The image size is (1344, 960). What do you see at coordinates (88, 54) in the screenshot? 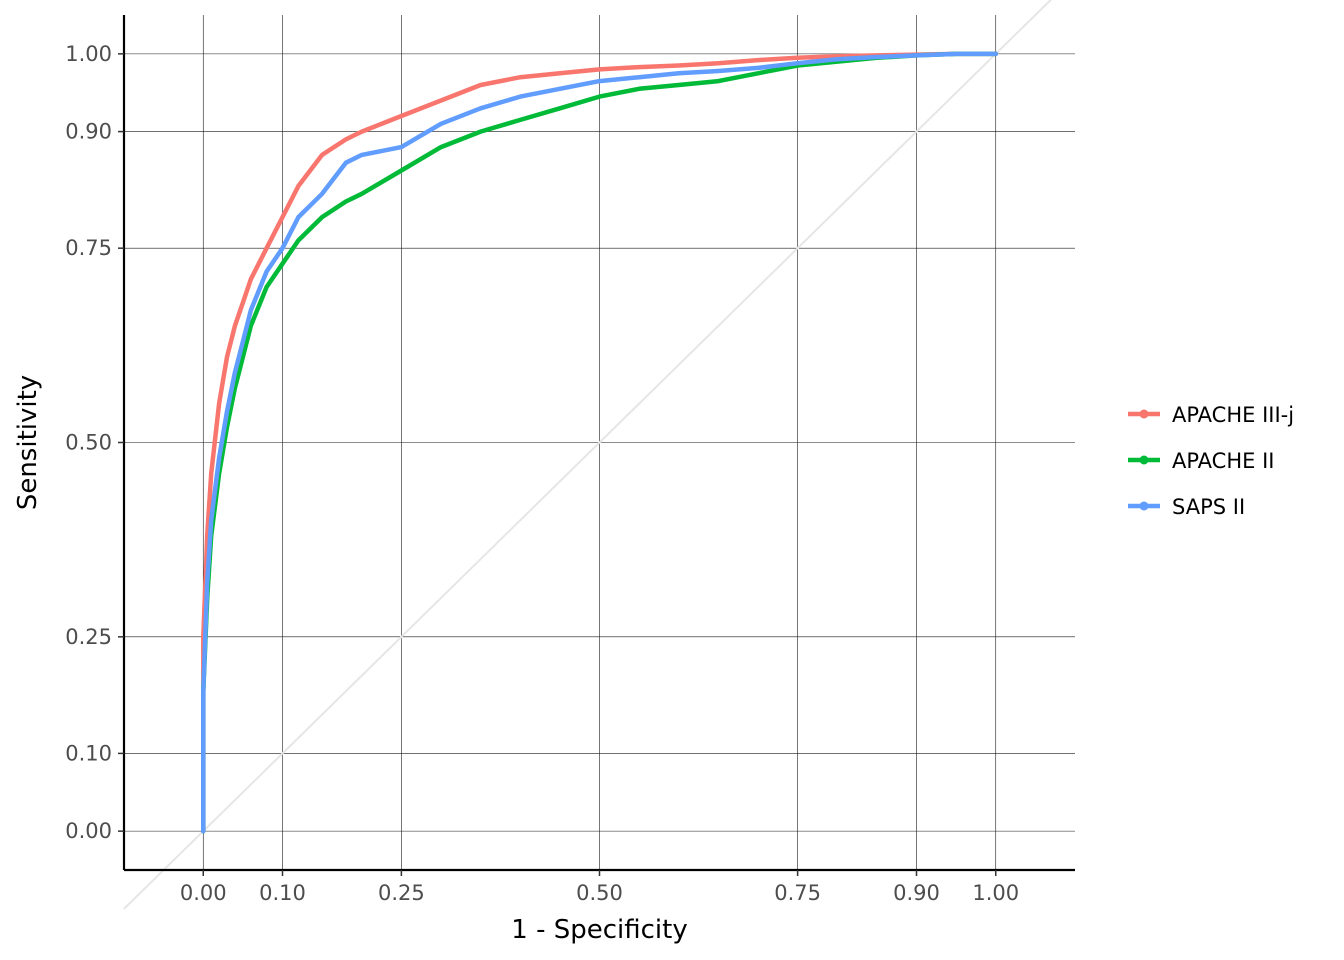
I see `y-tick-label: 1.00` at bounding box center [88, 54].